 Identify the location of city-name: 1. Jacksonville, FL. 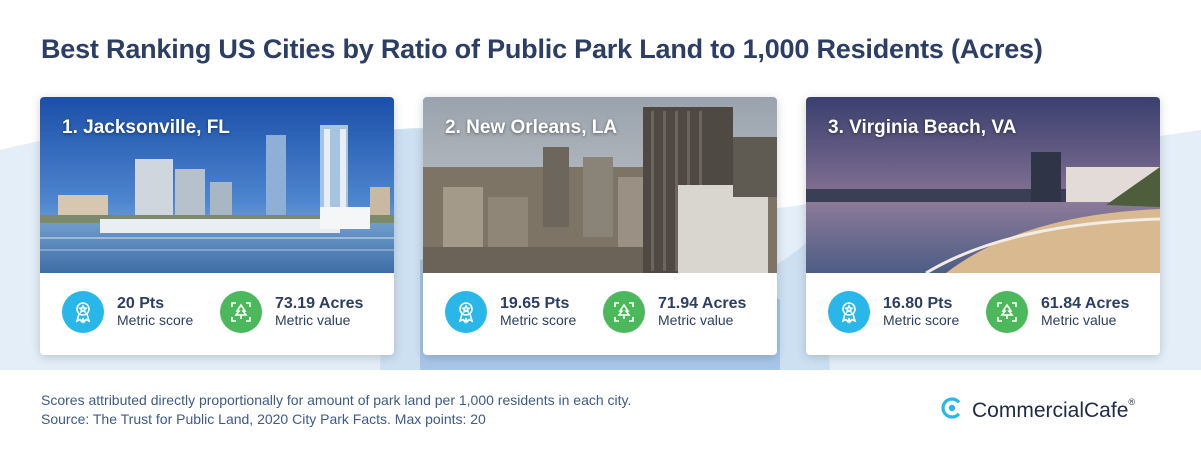
(146, 127).